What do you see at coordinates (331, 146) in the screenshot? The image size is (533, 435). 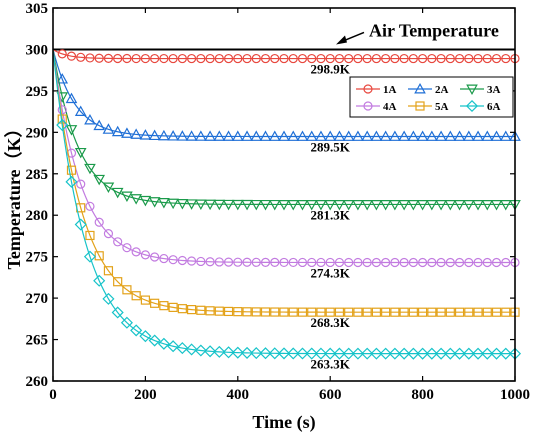 I see `value-annotation: 289.5K` at bounding box center [331, 146].